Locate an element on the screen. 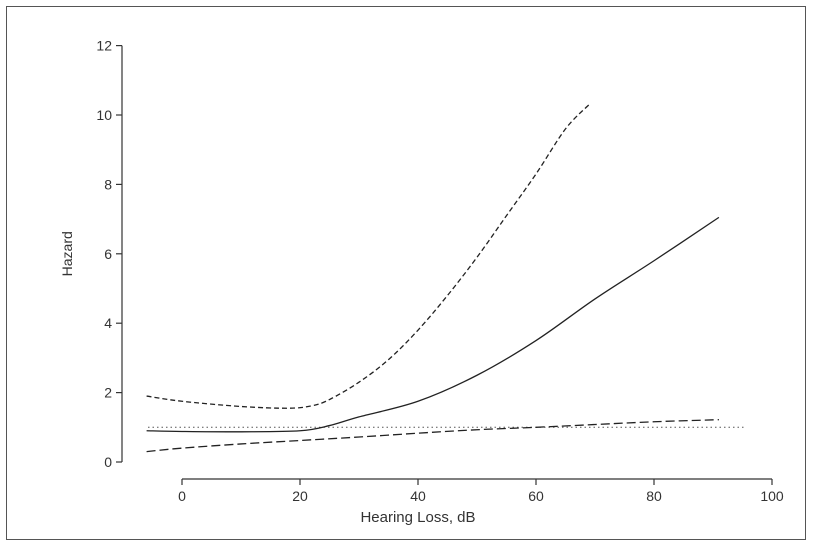 This screenshot has width=816, height=548. x-tick-label: 40 is located at coordinates (418, 496).